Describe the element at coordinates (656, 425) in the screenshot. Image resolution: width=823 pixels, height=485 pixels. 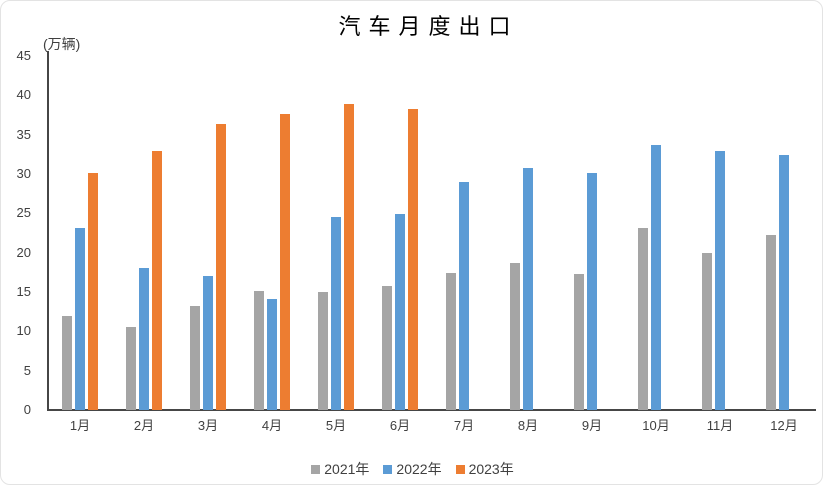
I see `x-category-label: 10月` at that location.